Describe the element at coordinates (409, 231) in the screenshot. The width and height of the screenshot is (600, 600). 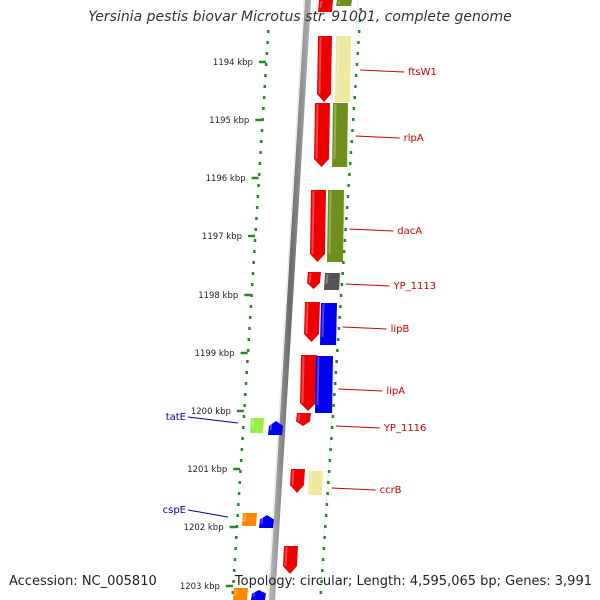
I see `gene-label: dacA` at that location.